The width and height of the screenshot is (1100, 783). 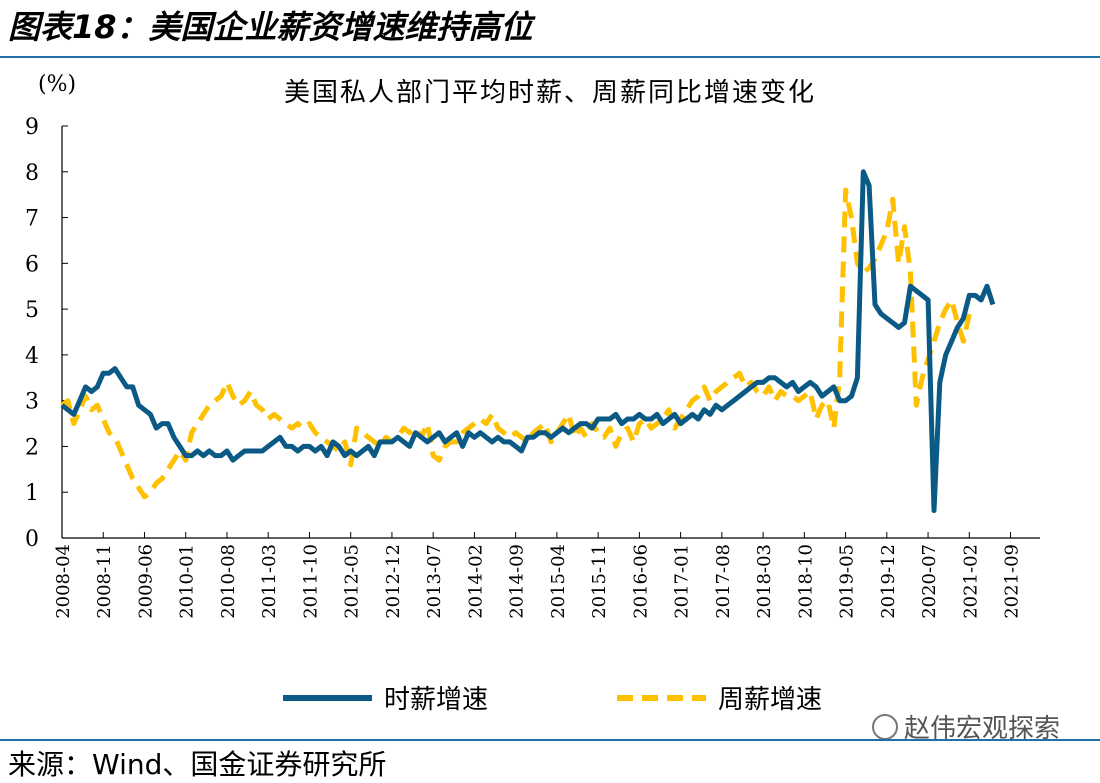 I want to click on y-tick-label: 6, so click(x=32, y=264).